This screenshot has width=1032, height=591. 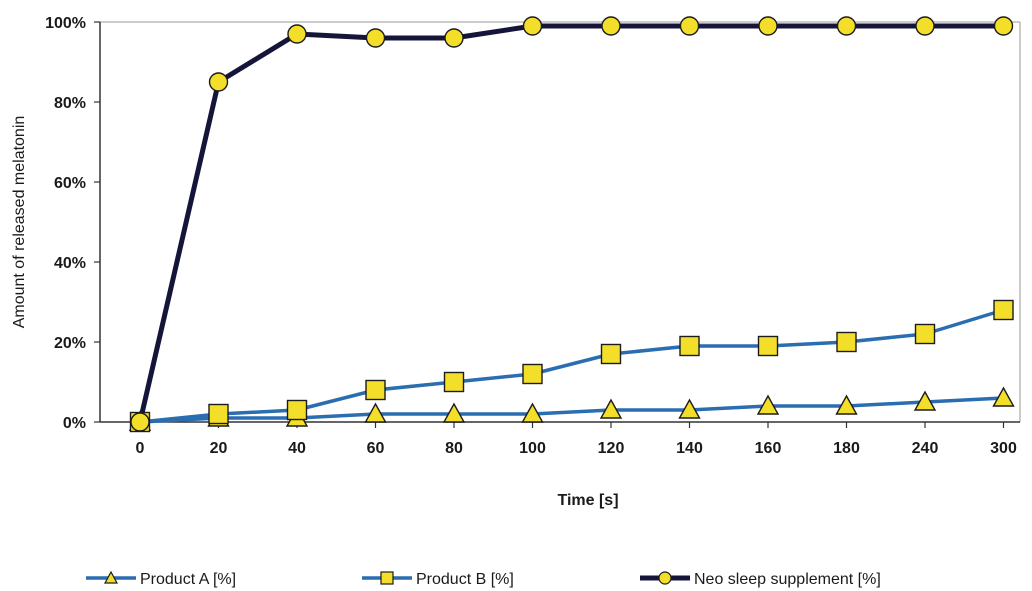 What do you see at coordinates (787, 579) in the screenshot?
I see `legend-label: Neo sleep supplement [%]` at bounding box center [787, 579].